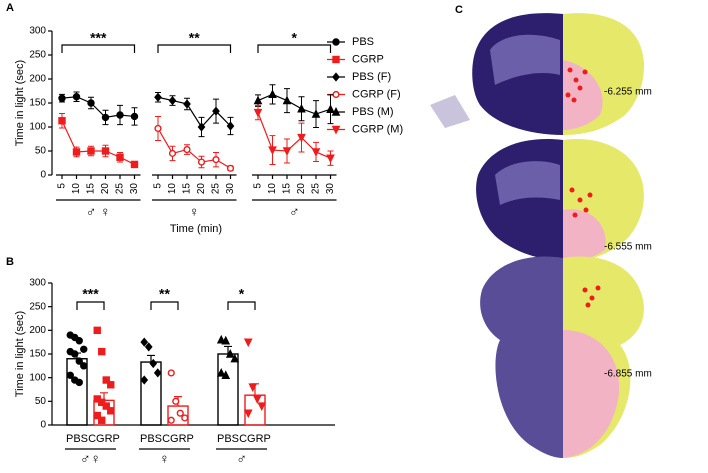 This screenshot has width=708, height=473. I want to click on line, so click(294, 135).